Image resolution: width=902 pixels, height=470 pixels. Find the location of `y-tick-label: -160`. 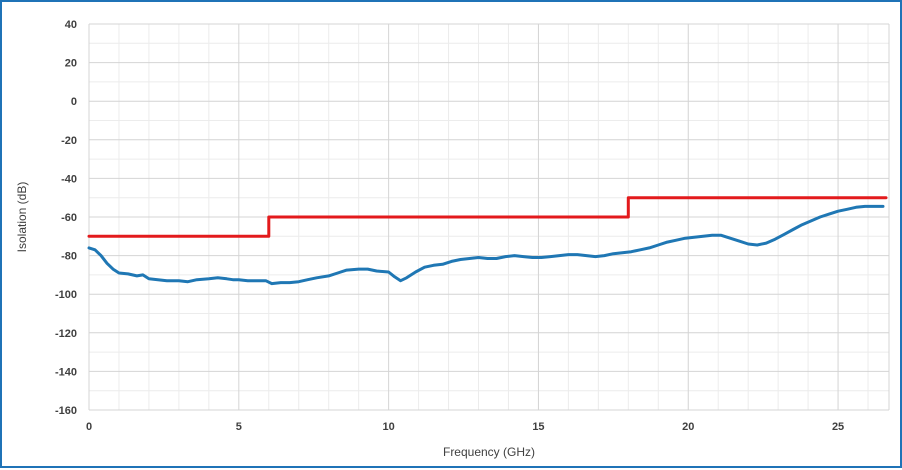

y-tick-label: -160 is located at coordinates (66, 411).